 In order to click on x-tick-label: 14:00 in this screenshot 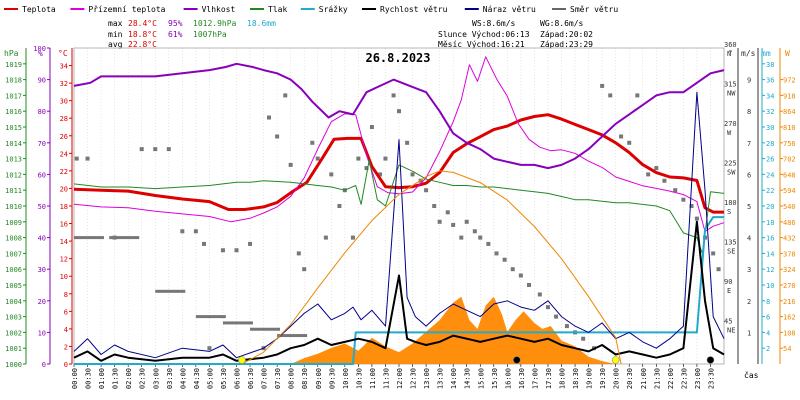, I will do `click(454, 378)`.